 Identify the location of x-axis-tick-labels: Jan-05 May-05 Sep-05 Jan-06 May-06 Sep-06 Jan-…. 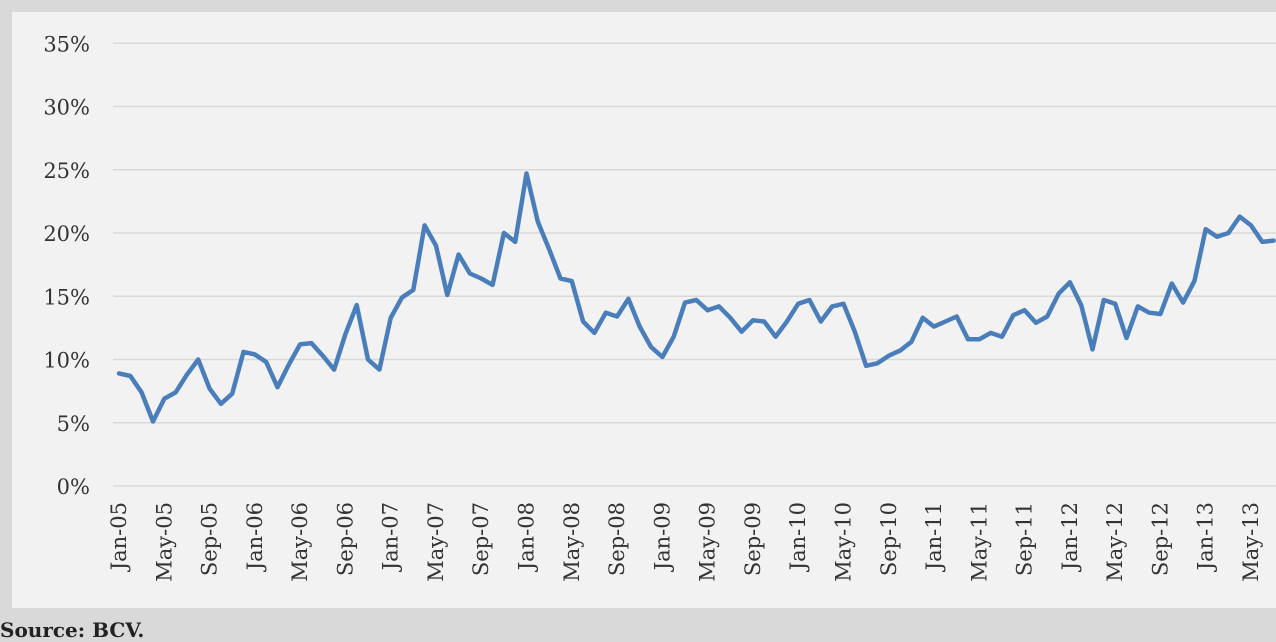
(685, 542).